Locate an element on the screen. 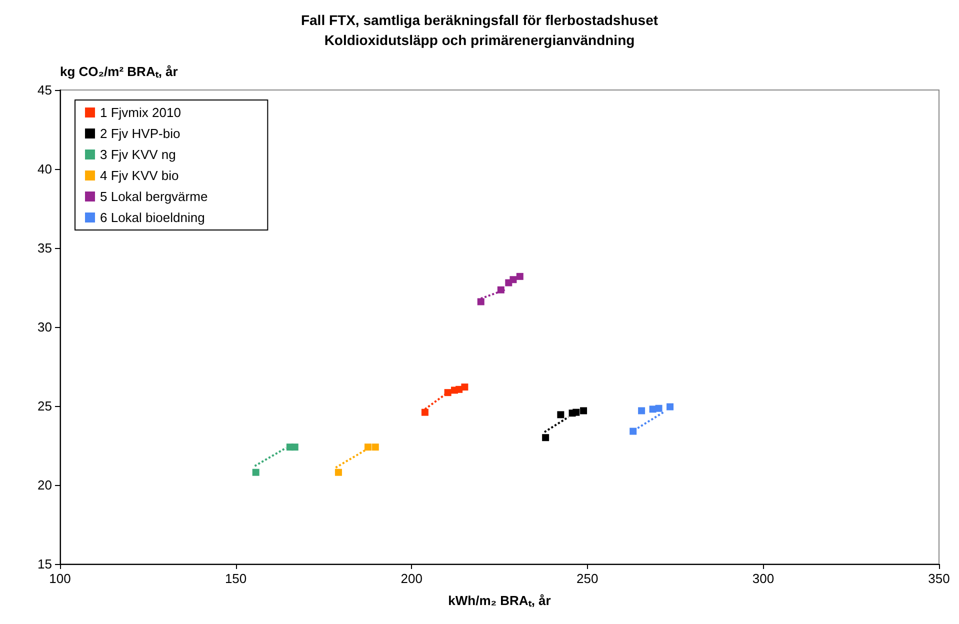 The height and width of the screenshot is (624, 959). y-tick-label: 45 is located at coordinates (45, 90).